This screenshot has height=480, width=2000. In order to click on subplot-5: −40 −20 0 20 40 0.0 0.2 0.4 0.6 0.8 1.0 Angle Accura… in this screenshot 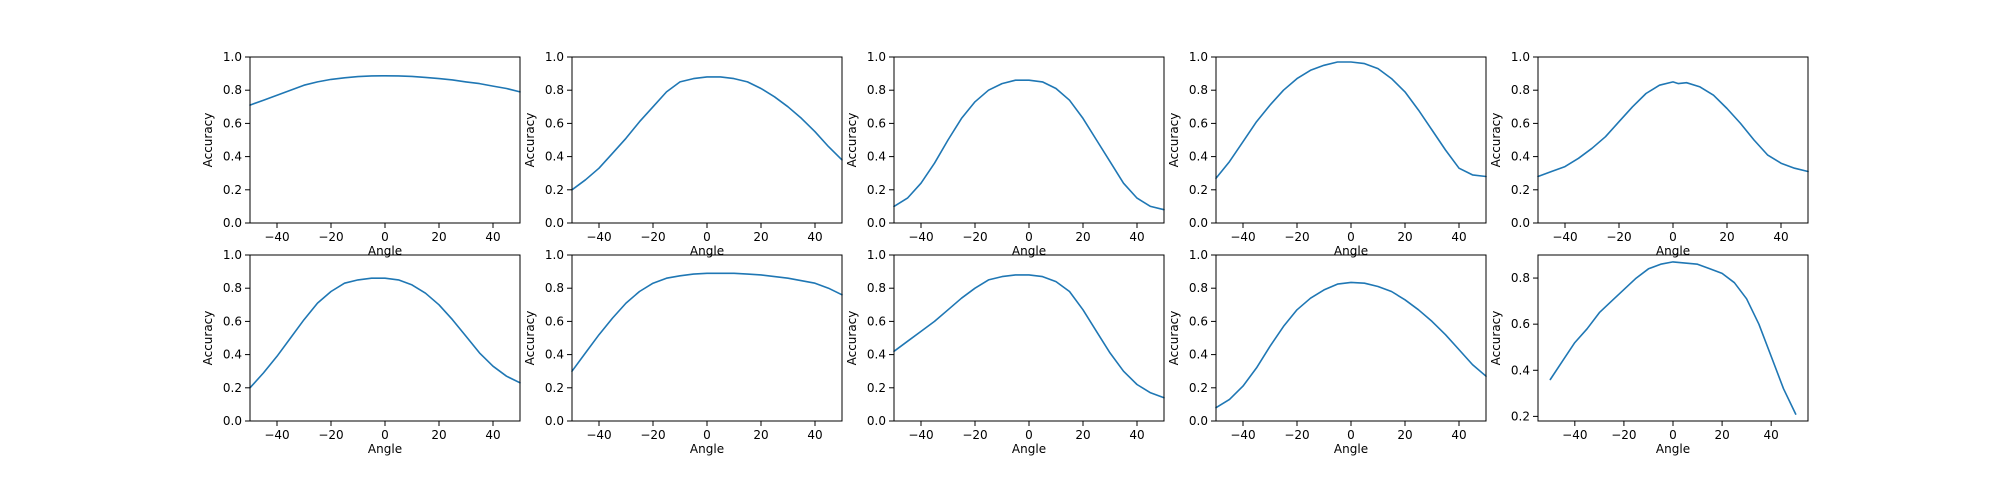, I will do `click(1649, 154)`.